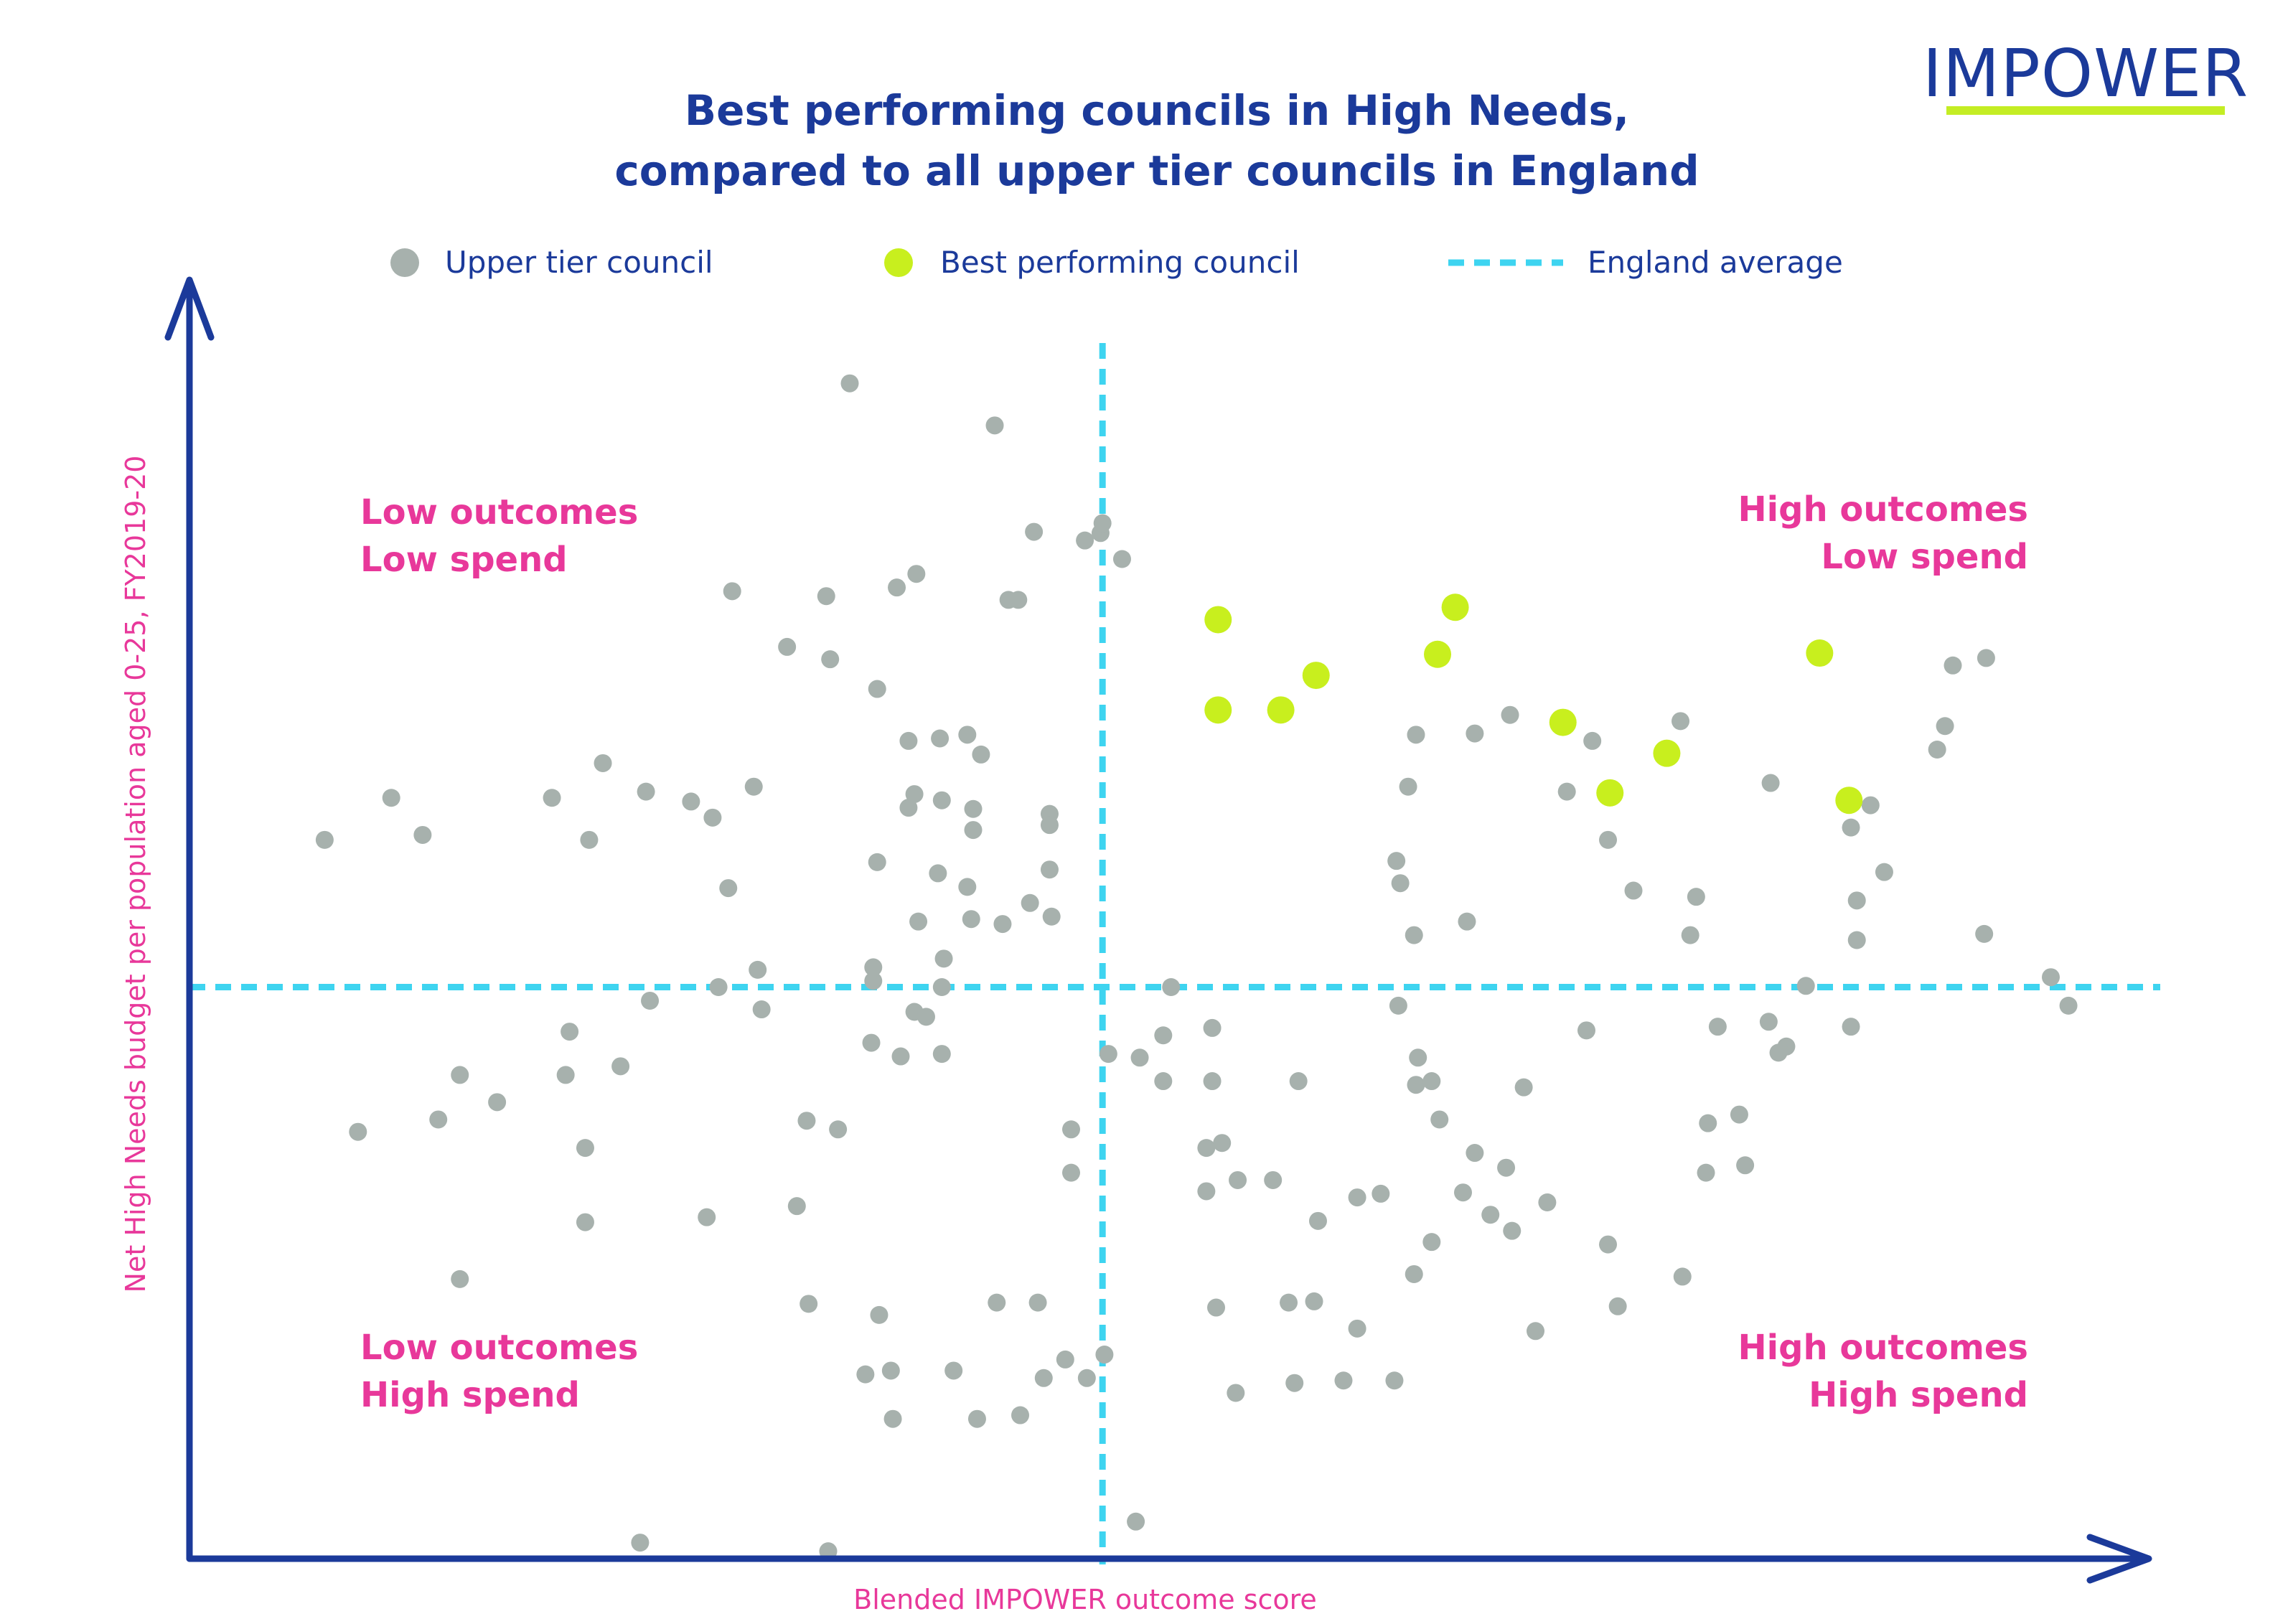 This screenshot has height=1624, width=2288. I want to click on x-axis-label: Blended IMPOWER outcome score, so click(1085, 1599).